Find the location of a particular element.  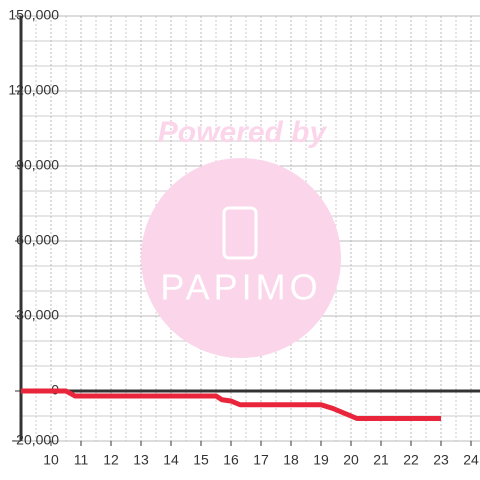

y-tick-label: -20,000 is located at coordinates (36, 440).